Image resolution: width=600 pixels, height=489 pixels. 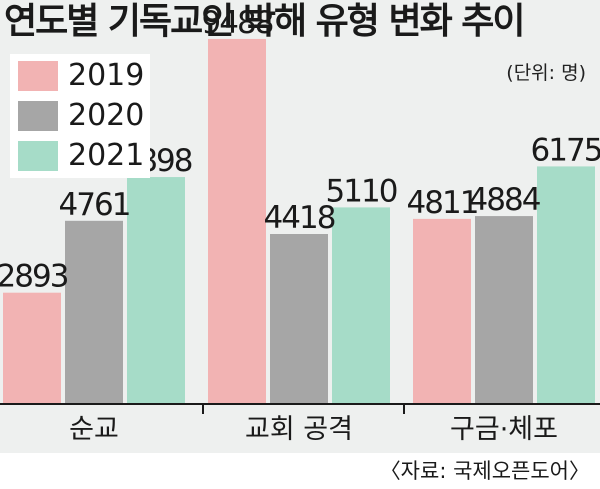 I want to click on legend-item-2020: 2020, so click(x=81, y=116).